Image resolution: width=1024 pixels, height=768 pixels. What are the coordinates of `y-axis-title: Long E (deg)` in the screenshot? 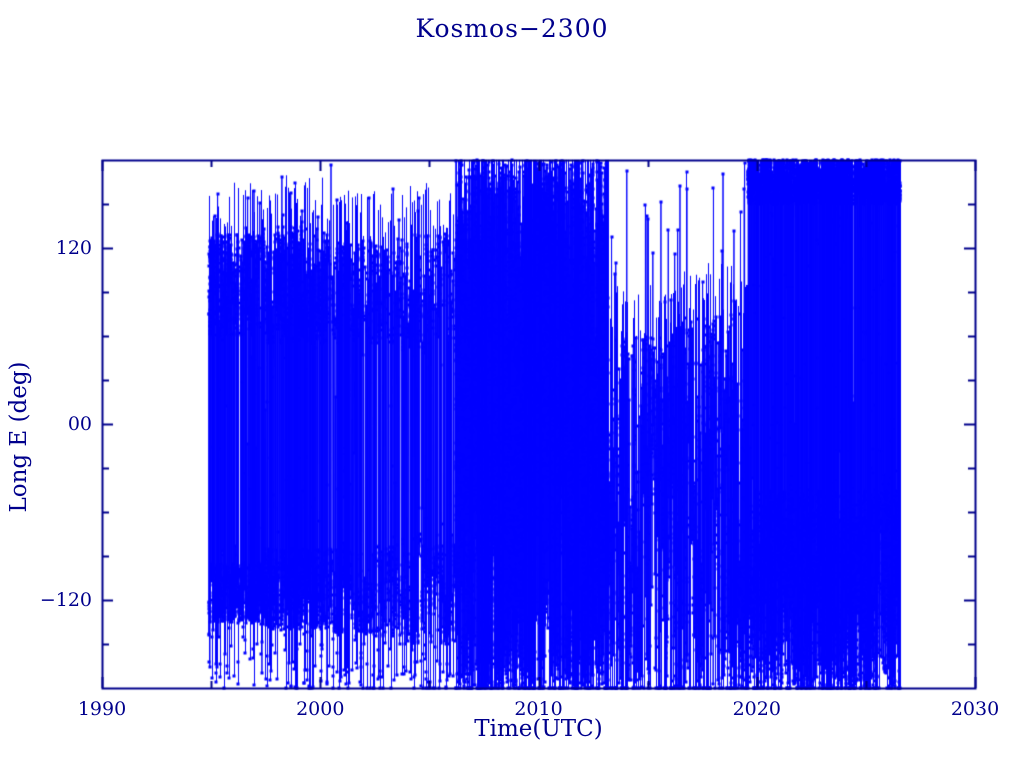 It's located at (19, 437).